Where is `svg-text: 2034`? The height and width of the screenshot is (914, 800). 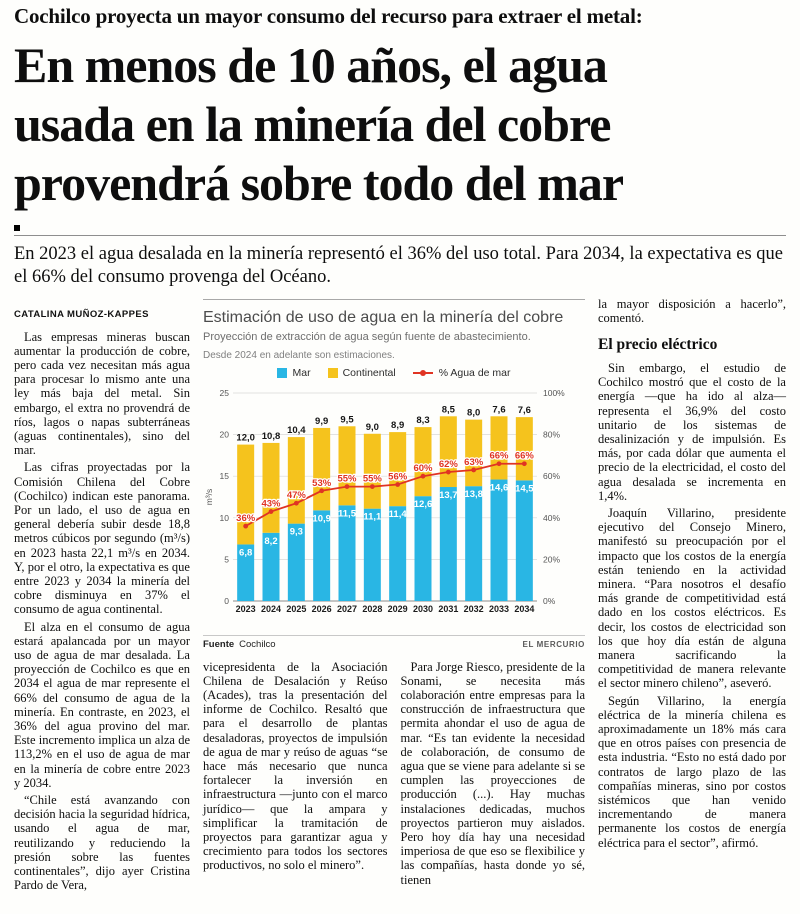
svg-text: 2034 is located at coordinates (524, 609).